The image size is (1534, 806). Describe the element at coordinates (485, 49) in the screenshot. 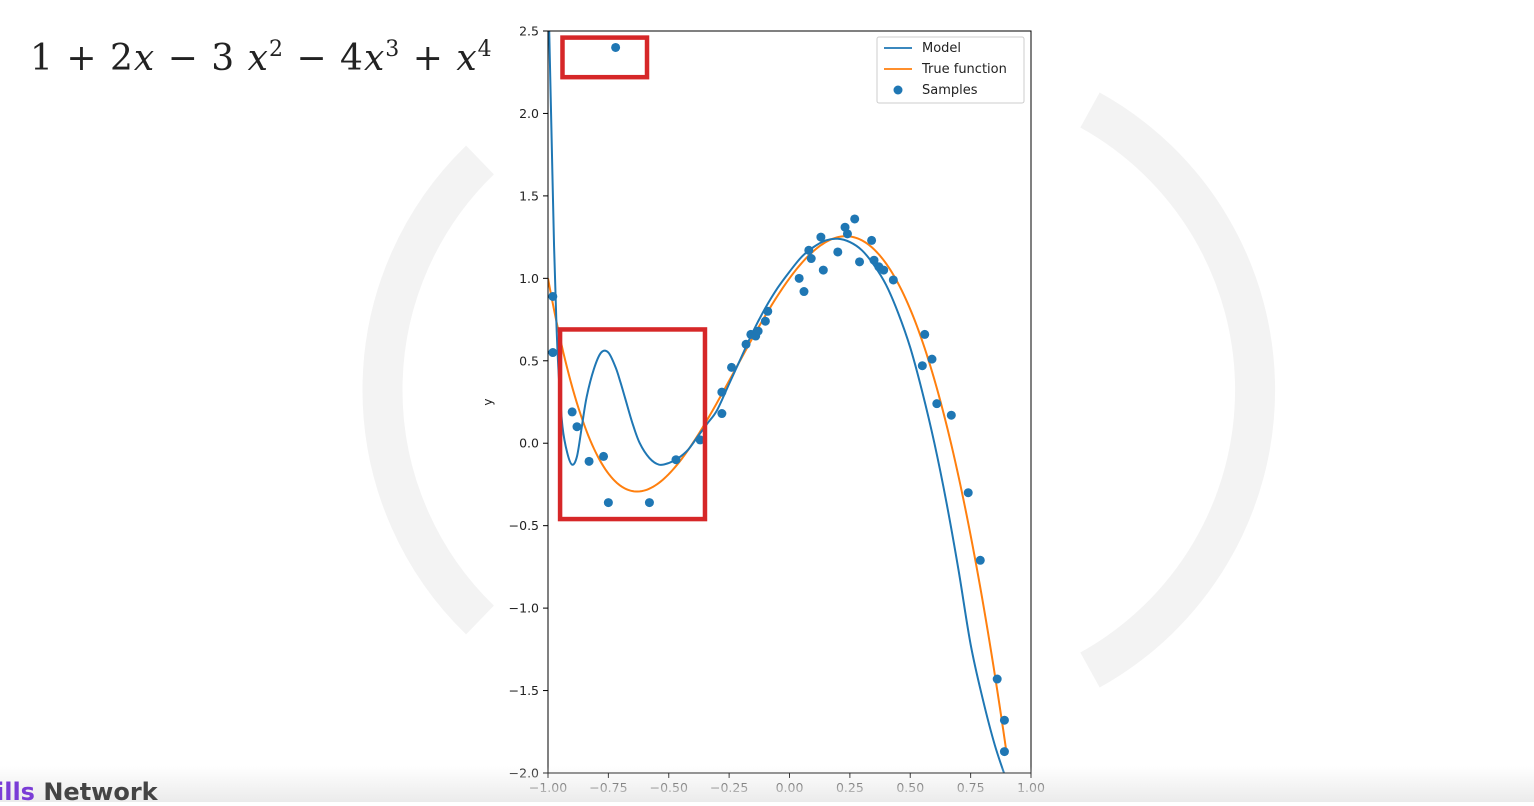

I see `eq-exponent: 4` at that location.